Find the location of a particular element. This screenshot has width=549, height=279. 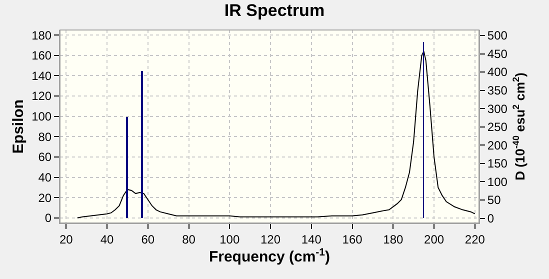

y2-tick-label: 450 is located at coordinates (497, 53).